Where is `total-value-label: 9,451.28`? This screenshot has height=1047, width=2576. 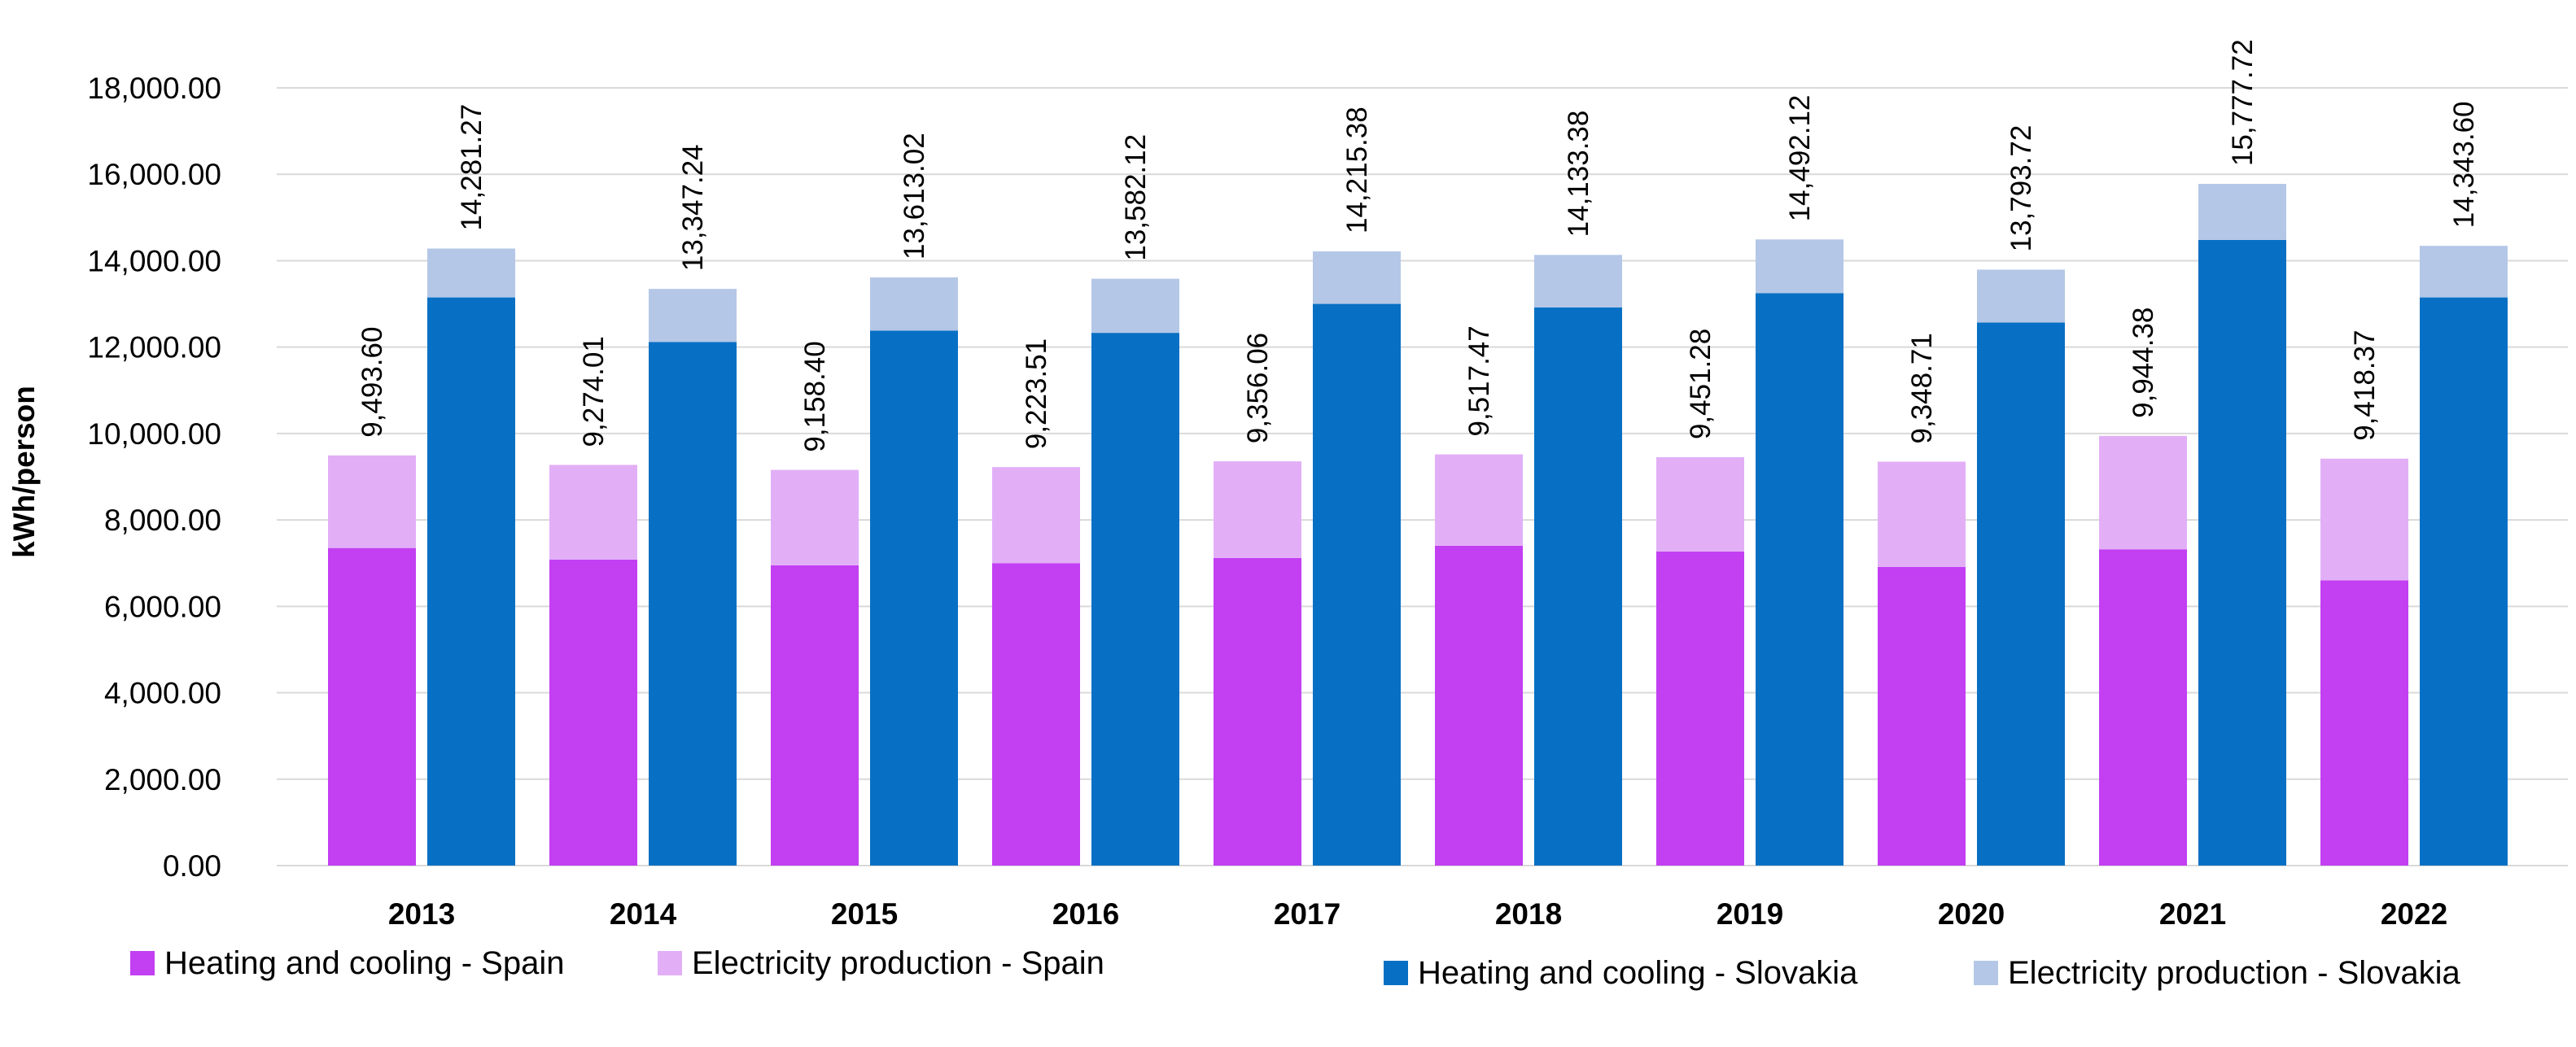 total-value-label: 9,451.28 is located at coordinates (1701, 384).